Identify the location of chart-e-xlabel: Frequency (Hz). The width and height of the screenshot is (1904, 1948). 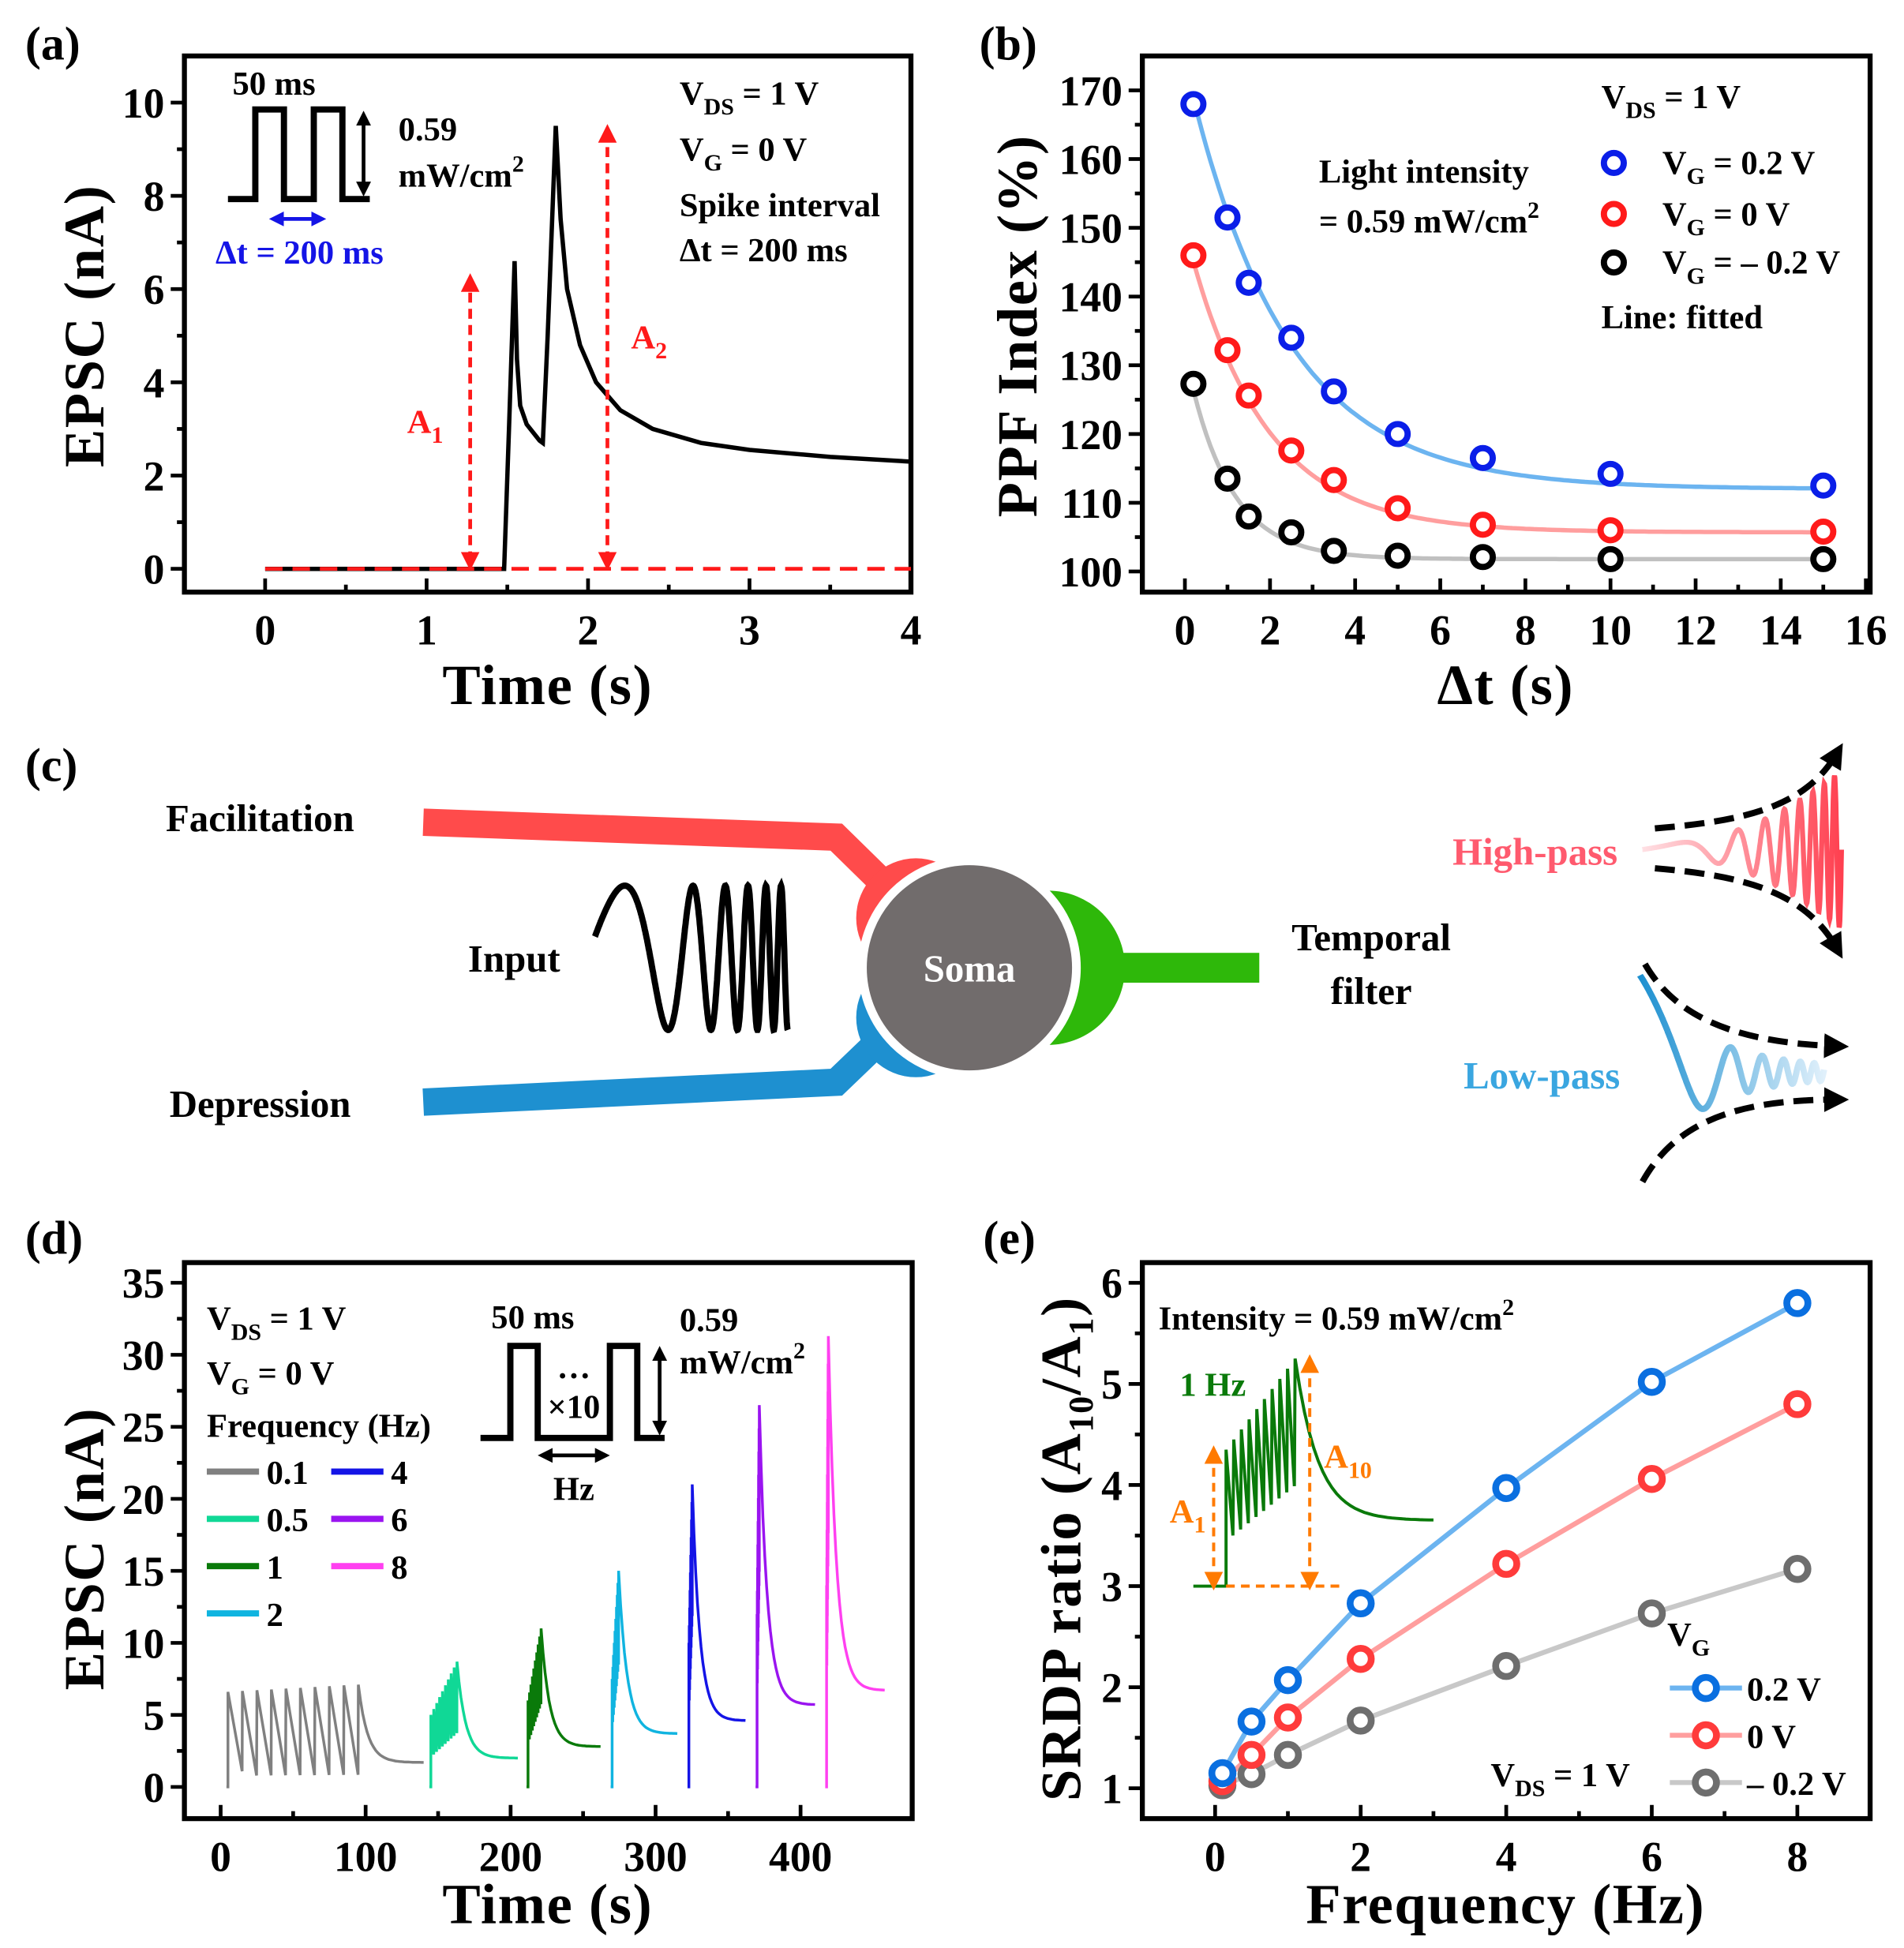
(1505, 1903).